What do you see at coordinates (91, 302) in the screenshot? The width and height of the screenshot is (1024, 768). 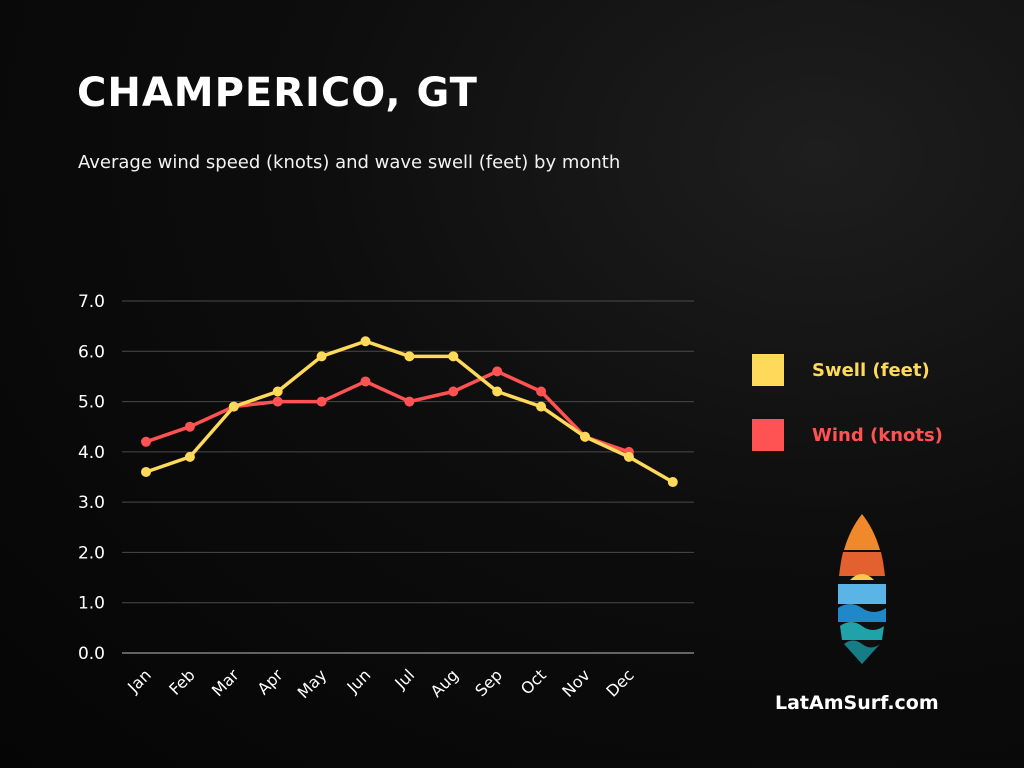 I see `y-tick-label: 7.0` at bounding box center [91, 302].